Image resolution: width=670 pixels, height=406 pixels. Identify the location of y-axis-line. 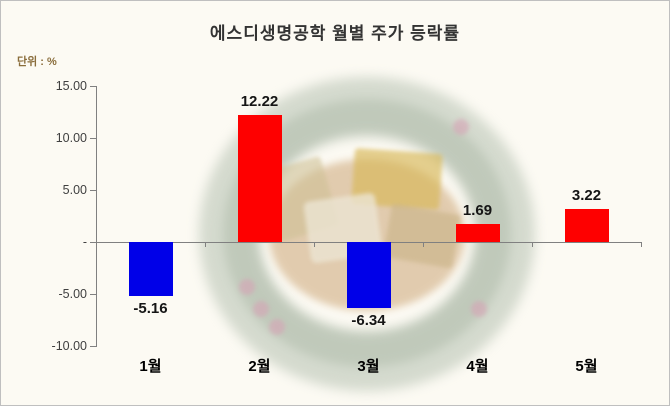
(96, 216).